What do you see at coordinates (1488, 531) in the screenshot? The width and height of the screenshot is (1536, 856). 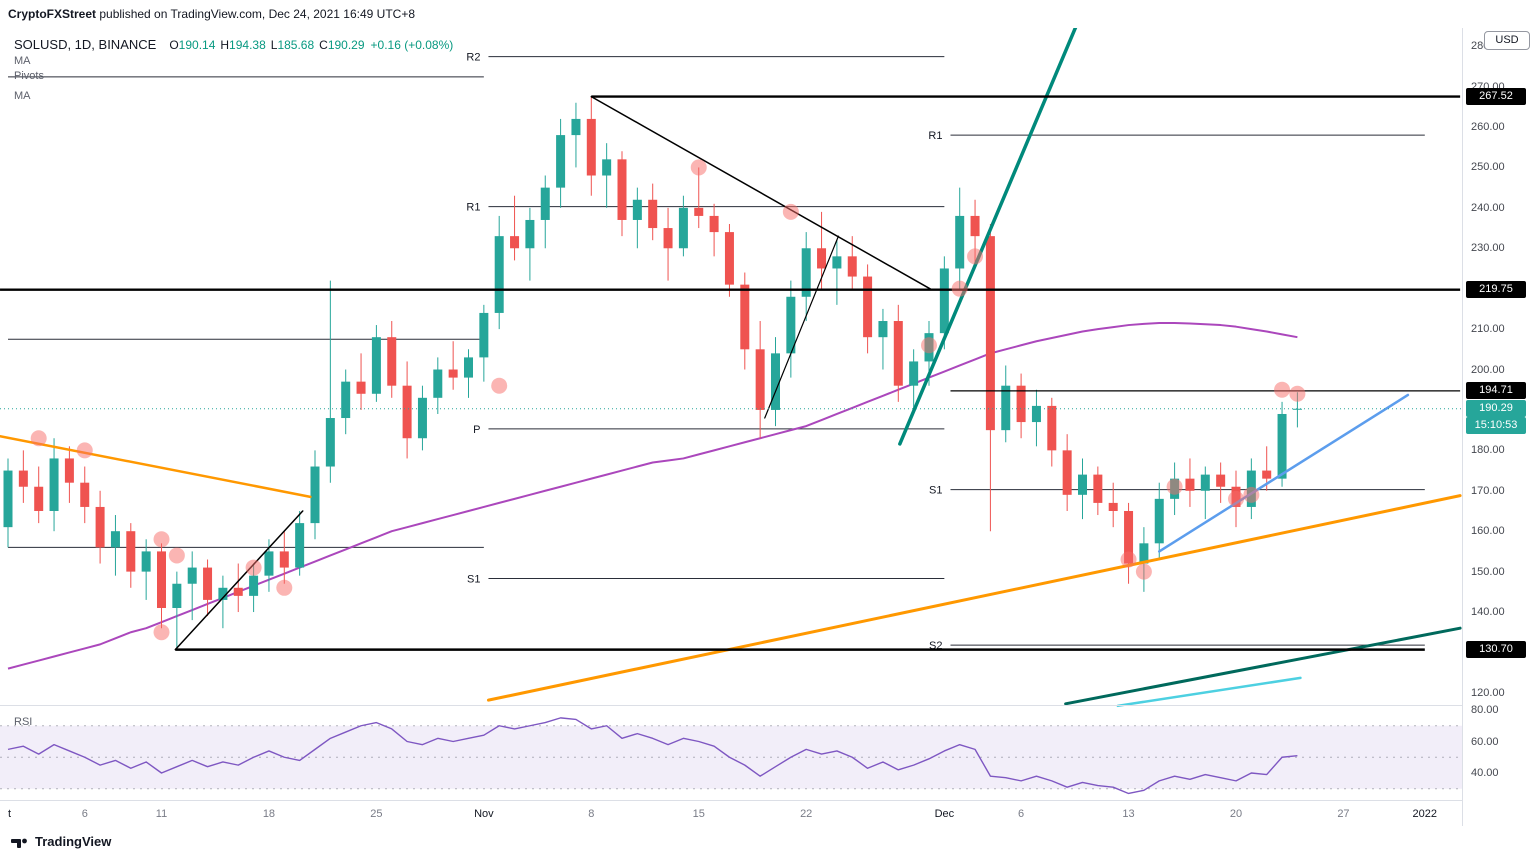 I see `price-tick: 160.00` at bounding box center [1488, 531].